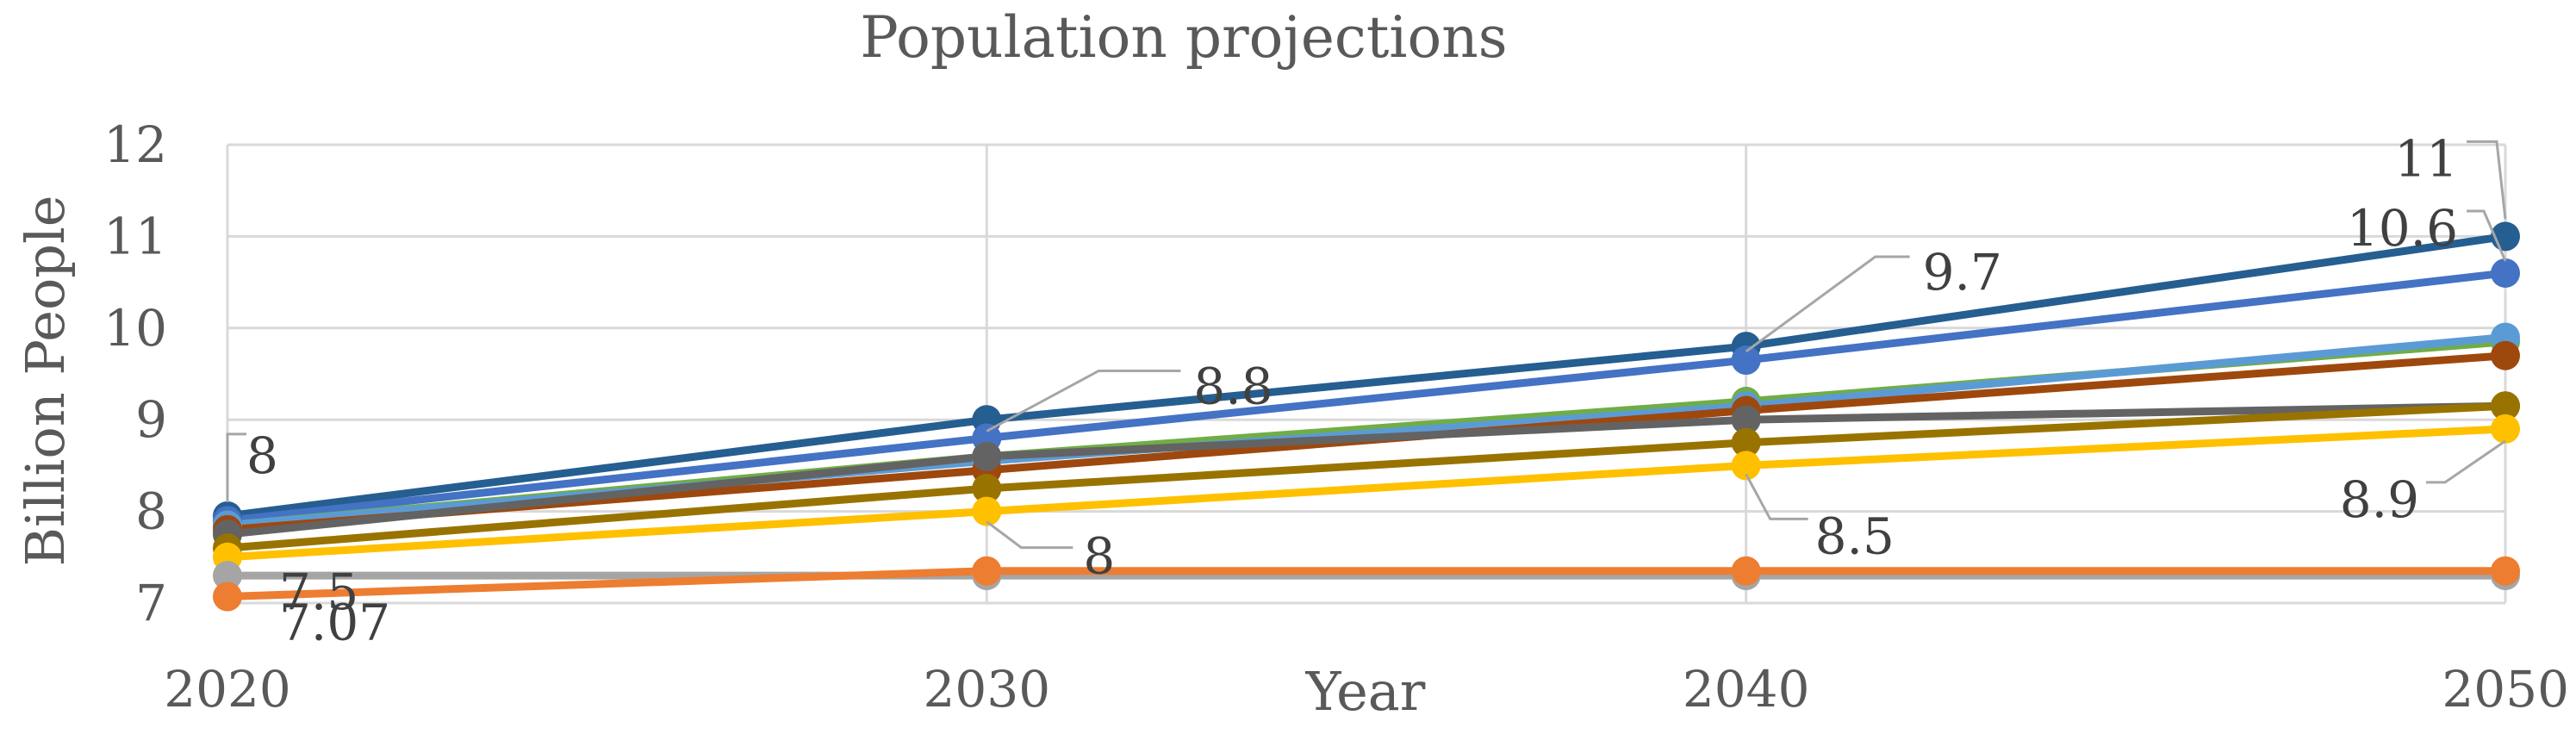 The image size is (2576, 734). I want to click on y-tick-label: 7, so click(151, 603).